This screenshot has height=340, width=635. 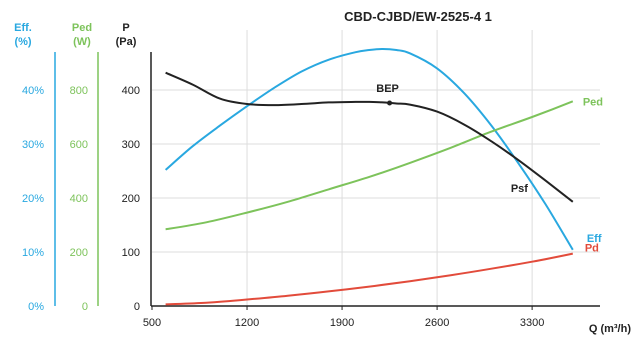 I want to click on bep-label: BEP, so click(x=387, y=89).